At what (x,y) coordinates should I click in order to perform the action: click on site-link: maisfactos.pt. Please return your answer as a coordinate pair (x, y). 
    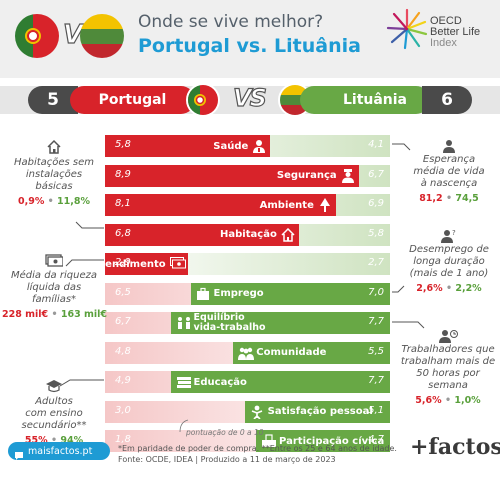
    Looking at the image, I should click on (59, 451).